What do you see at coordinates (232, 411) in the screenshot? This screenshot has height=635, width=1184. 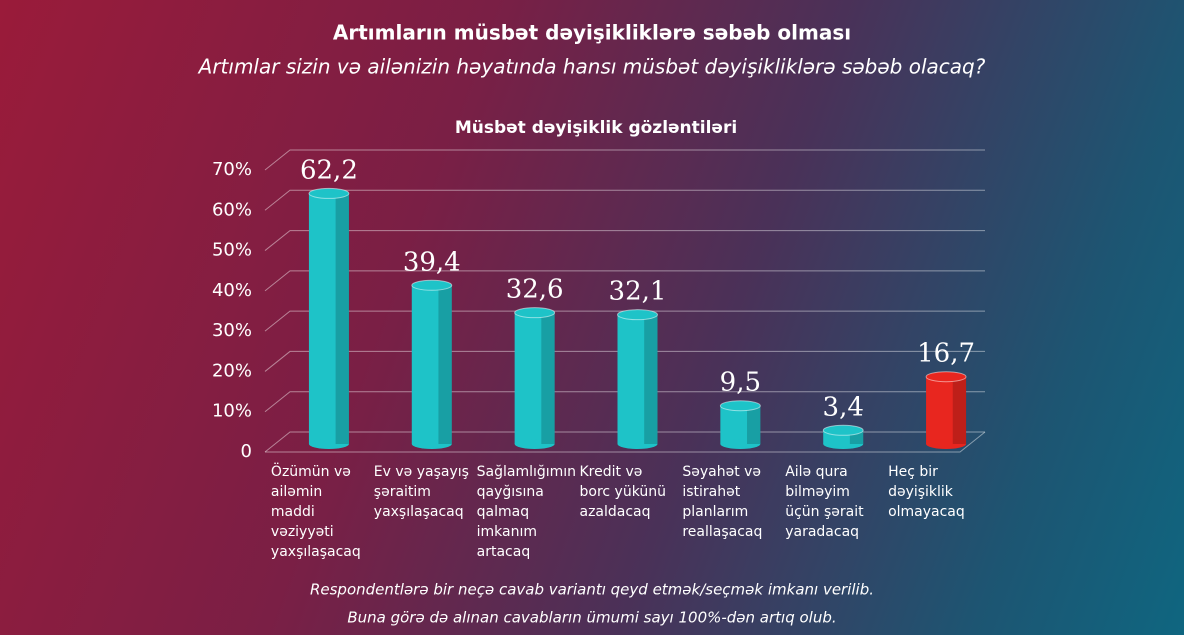 I see `y-tick-label: 10%` at bounding box center [232, 411].